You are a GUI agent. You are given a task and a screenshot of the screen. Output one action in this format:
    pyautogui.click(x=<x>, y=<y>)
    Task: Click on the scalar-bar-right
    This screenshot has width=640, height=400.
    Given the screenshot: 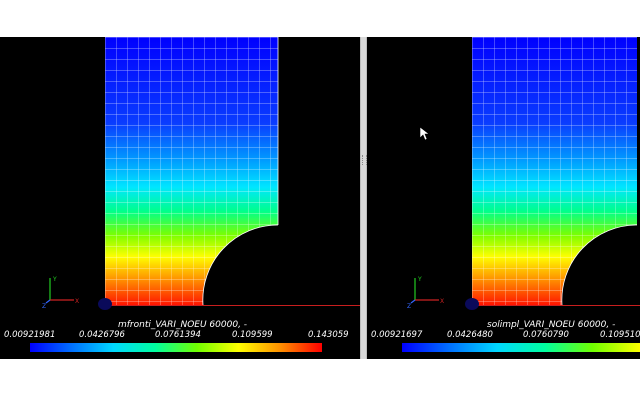 What is the action you would take?
    pyautogui.click(x=521, y=347)
    